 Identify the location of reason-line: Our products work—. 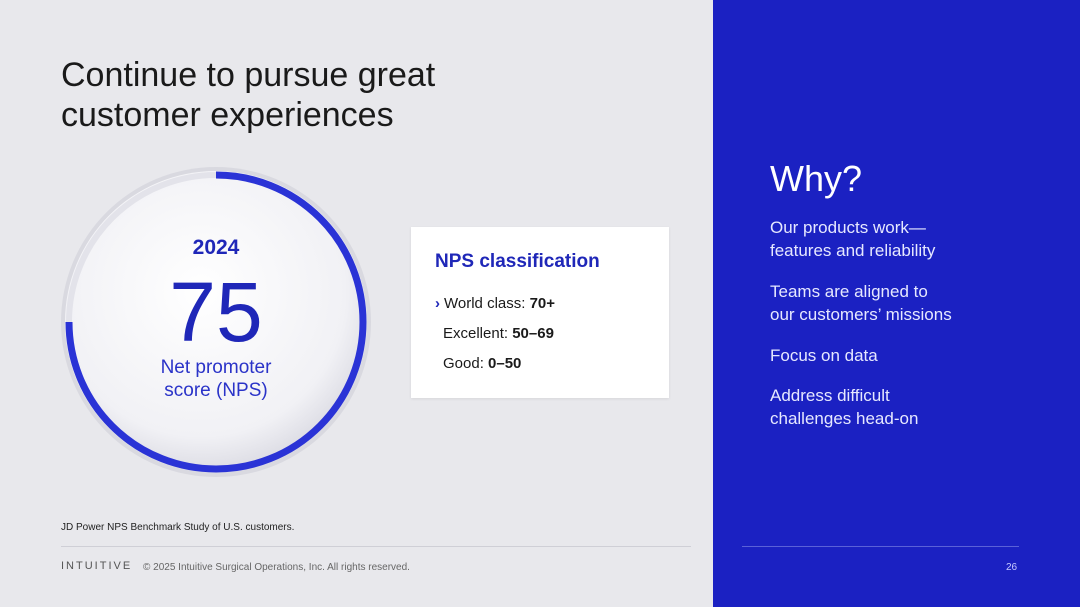
(848, 227).